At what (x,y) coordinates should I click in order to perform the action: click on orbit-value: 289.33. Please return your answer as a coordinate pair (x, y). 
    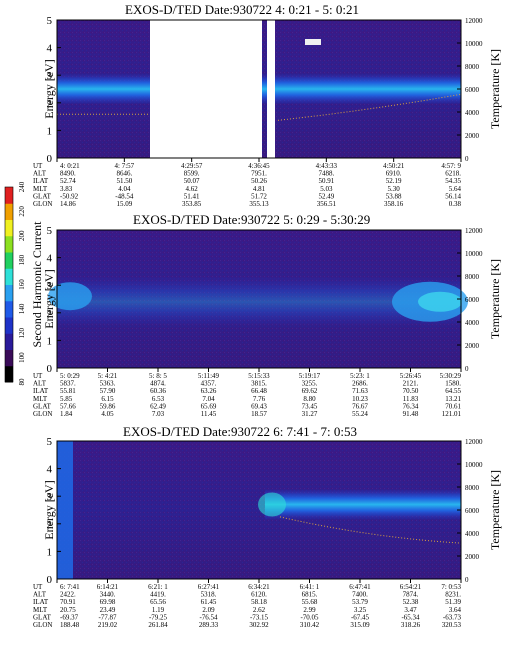
    Looking at the image, I should click on (209, 625).